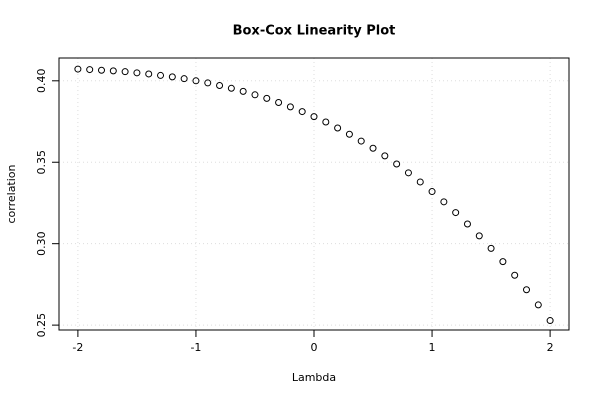 The width and height of the screenshot is (599, 400). Describe the element at coordinates (41, 325) in the screenshot. I see `y-tick-label: 0.25` at that location.